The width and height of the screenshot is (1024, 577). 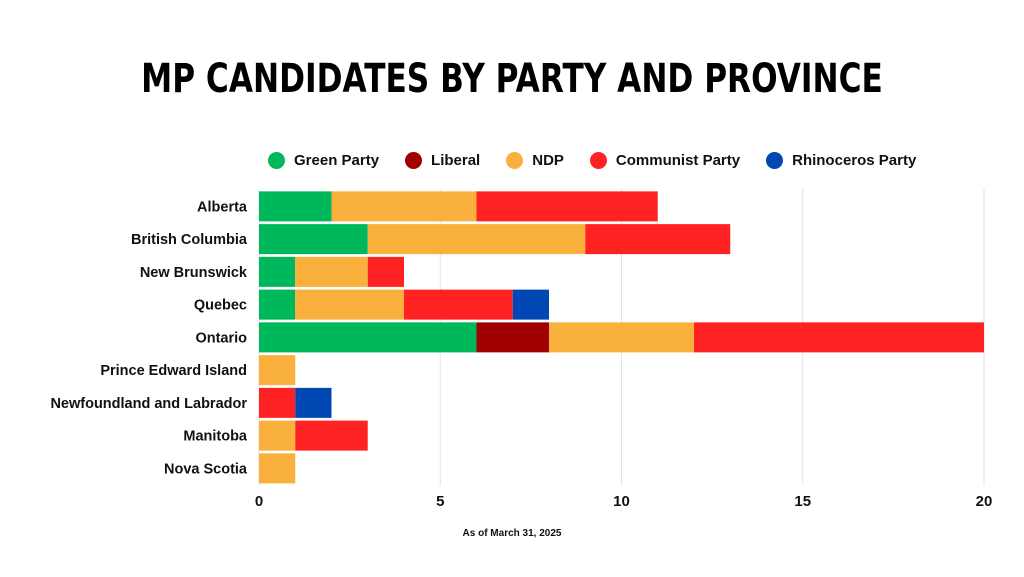 I want to click on category-label: Alberta, so click(x=222, y=207).